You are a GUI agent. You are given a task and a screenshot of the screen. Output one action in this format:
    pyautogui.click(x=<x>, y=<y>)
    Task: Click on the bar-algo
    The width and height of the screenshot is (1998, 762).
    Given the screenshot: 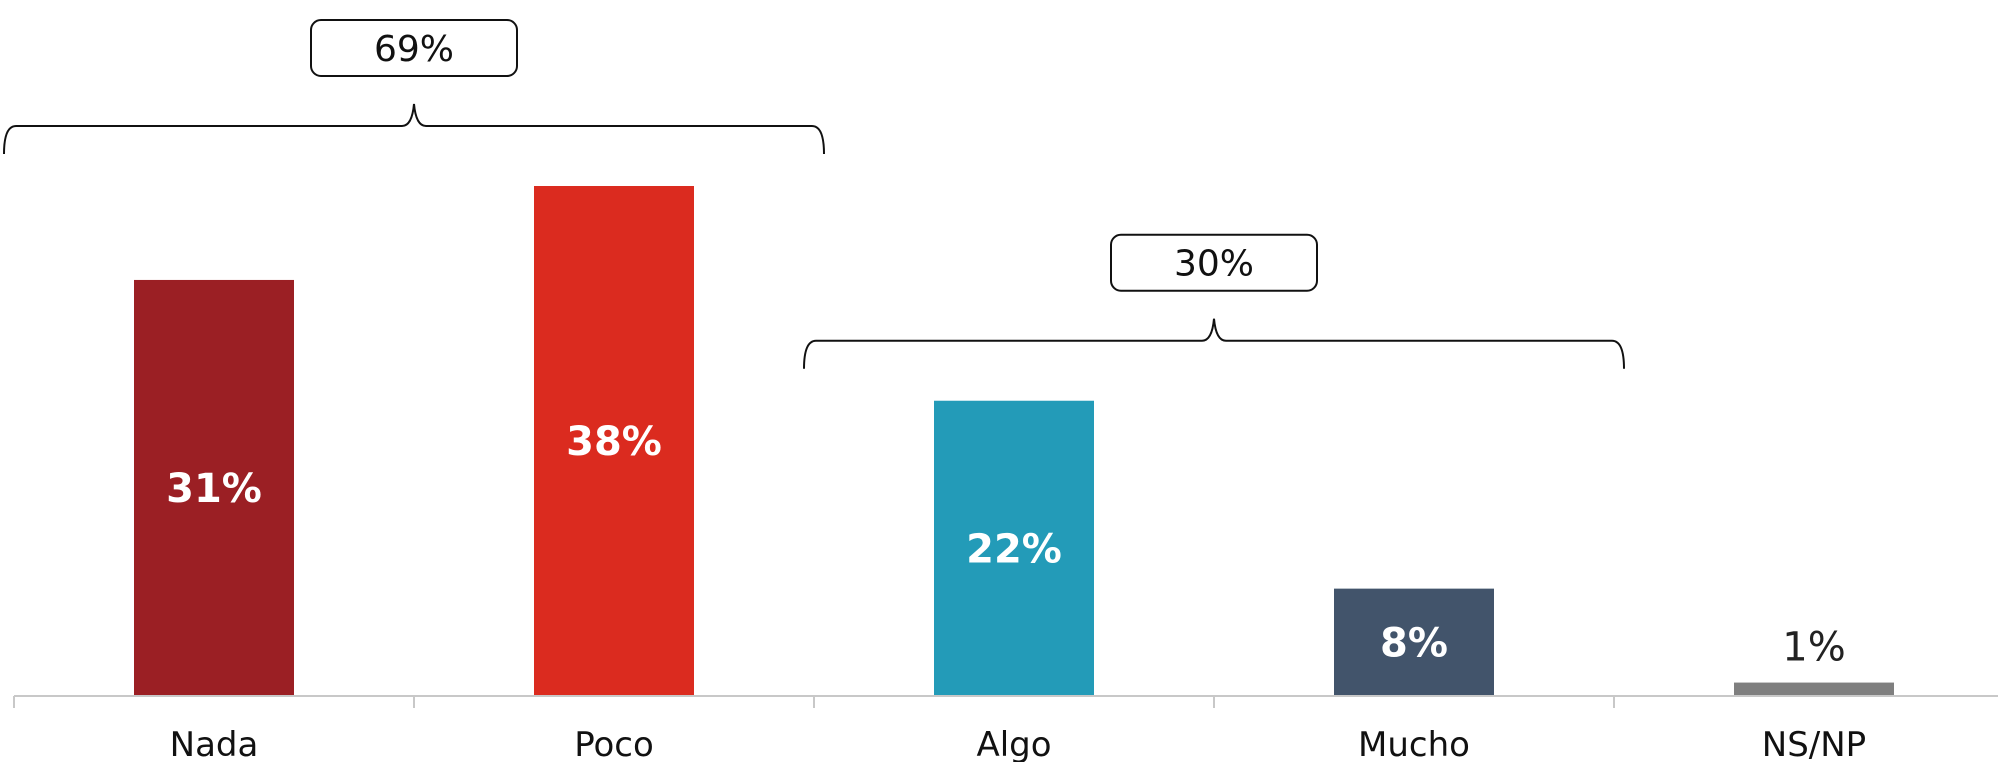 What is the action you would take?
    pyautogui.click(x=1014, y=548)
    